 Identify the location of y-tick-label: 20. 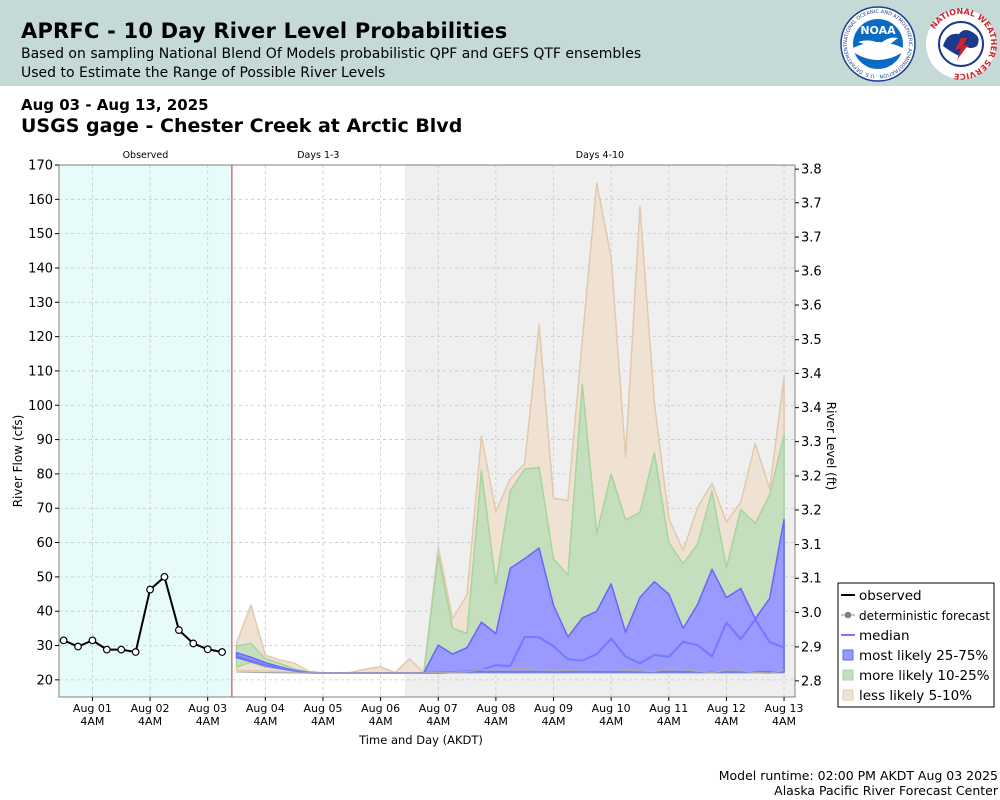
(44, 680).